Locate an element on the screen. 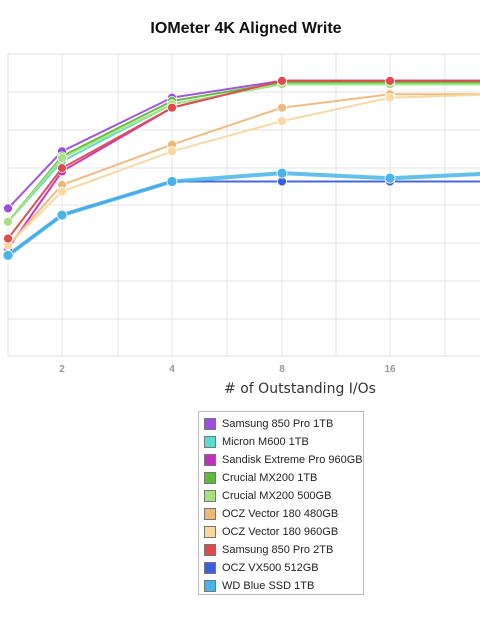 This screenshot has height=622, width=480. x-tick-label: 4 is located at coordinates (172, 368).